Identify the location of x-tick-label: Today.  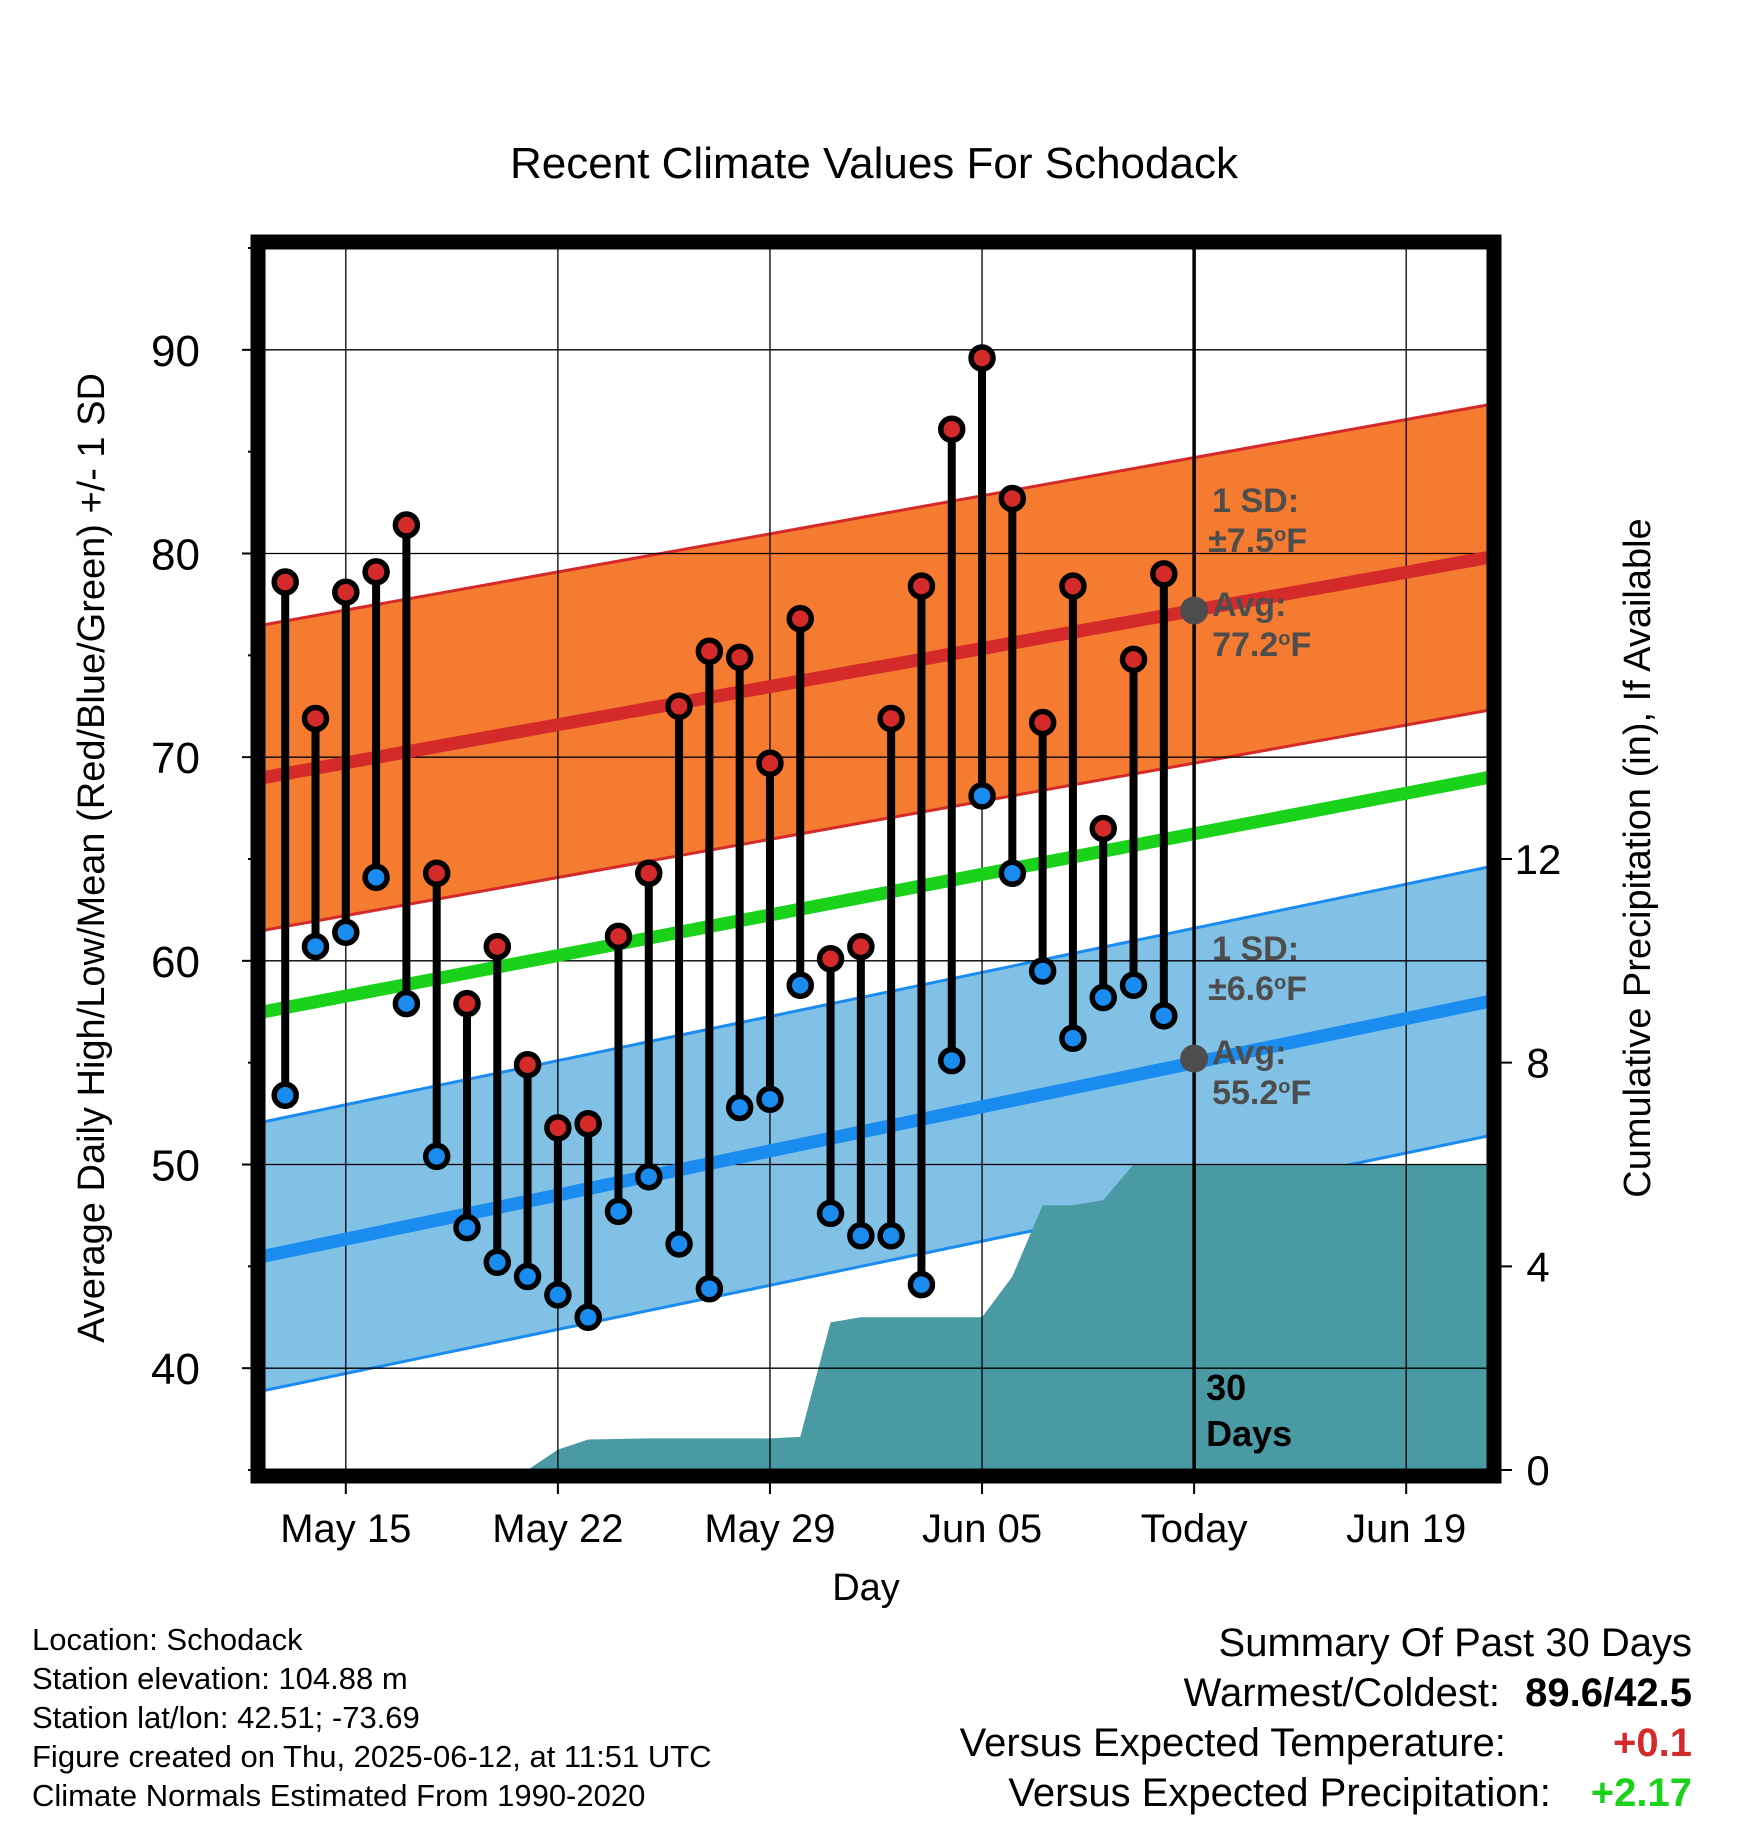
(1194, 1529).